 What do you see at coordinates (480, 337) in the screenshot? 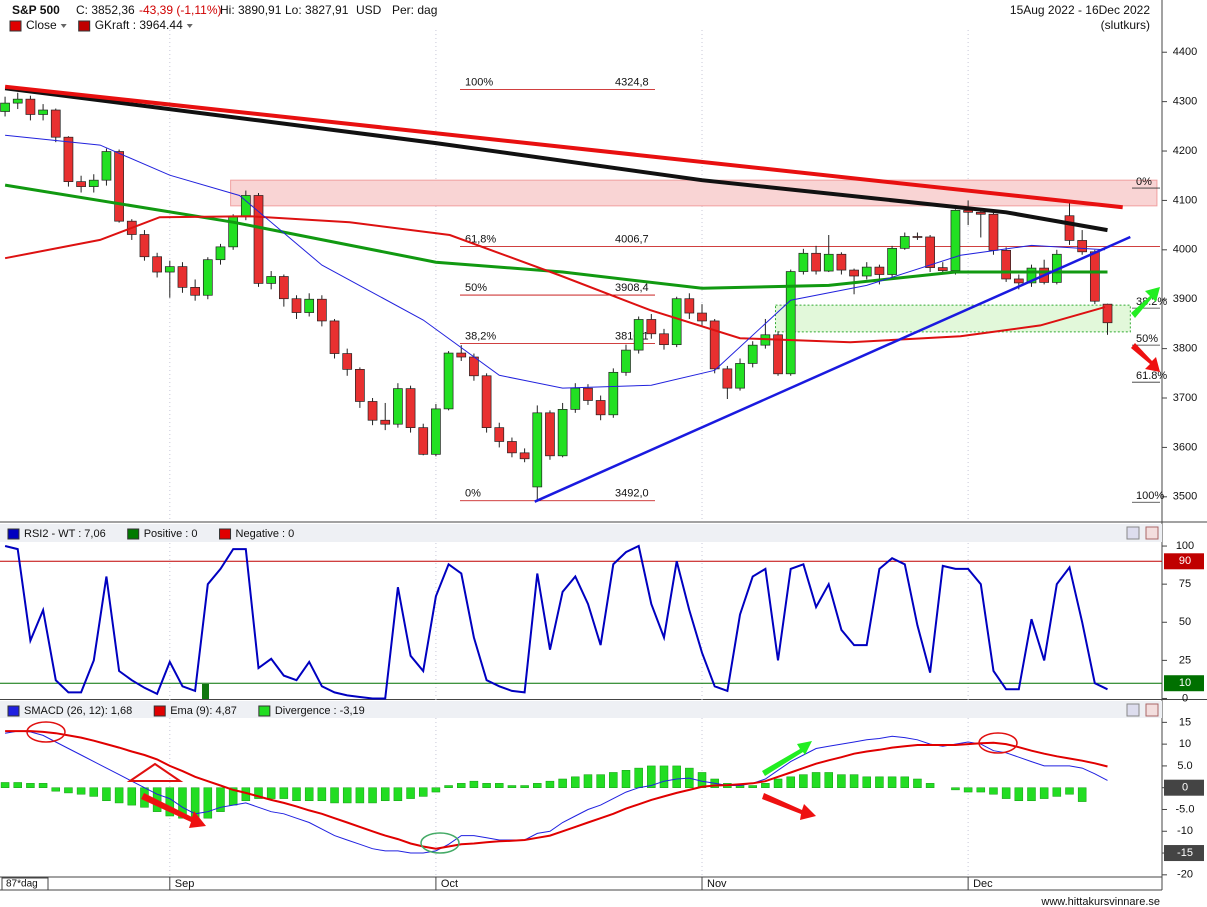
I see `fib-label: 38,2%` at bounding box center [480, 337].